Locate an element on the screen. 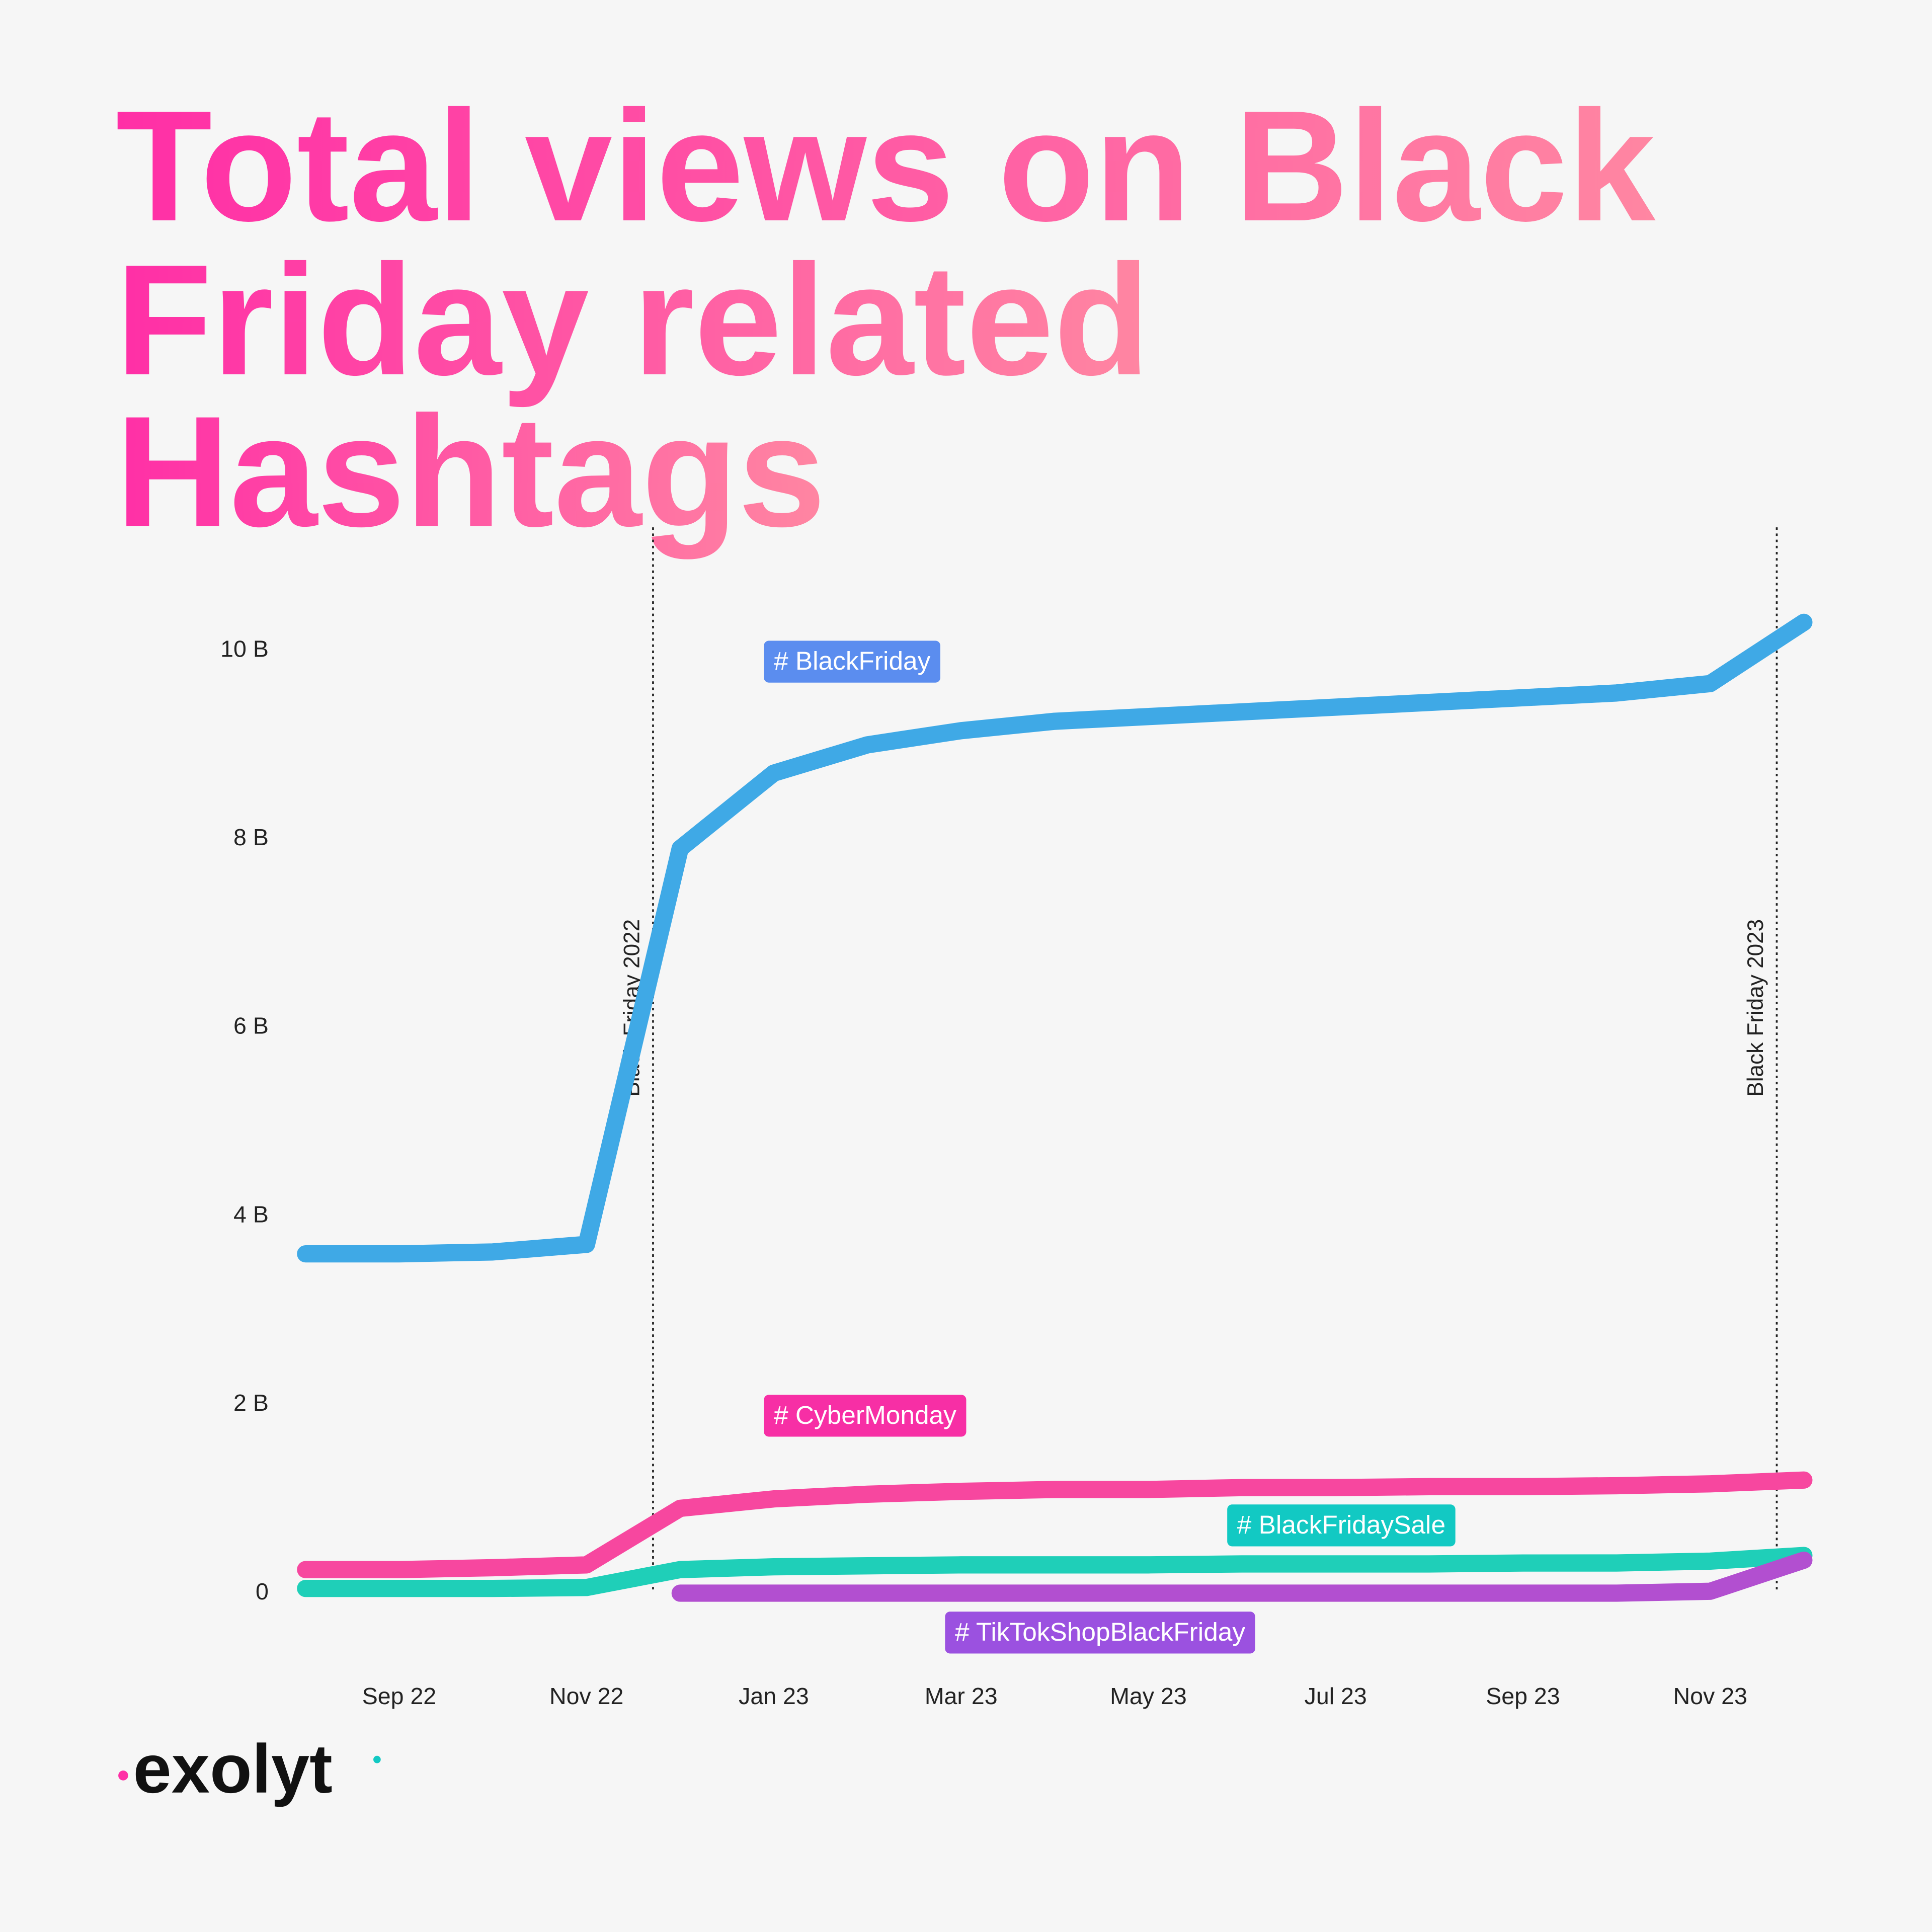  legend-item: # BlackFriday is located at coordinates (852, 662).